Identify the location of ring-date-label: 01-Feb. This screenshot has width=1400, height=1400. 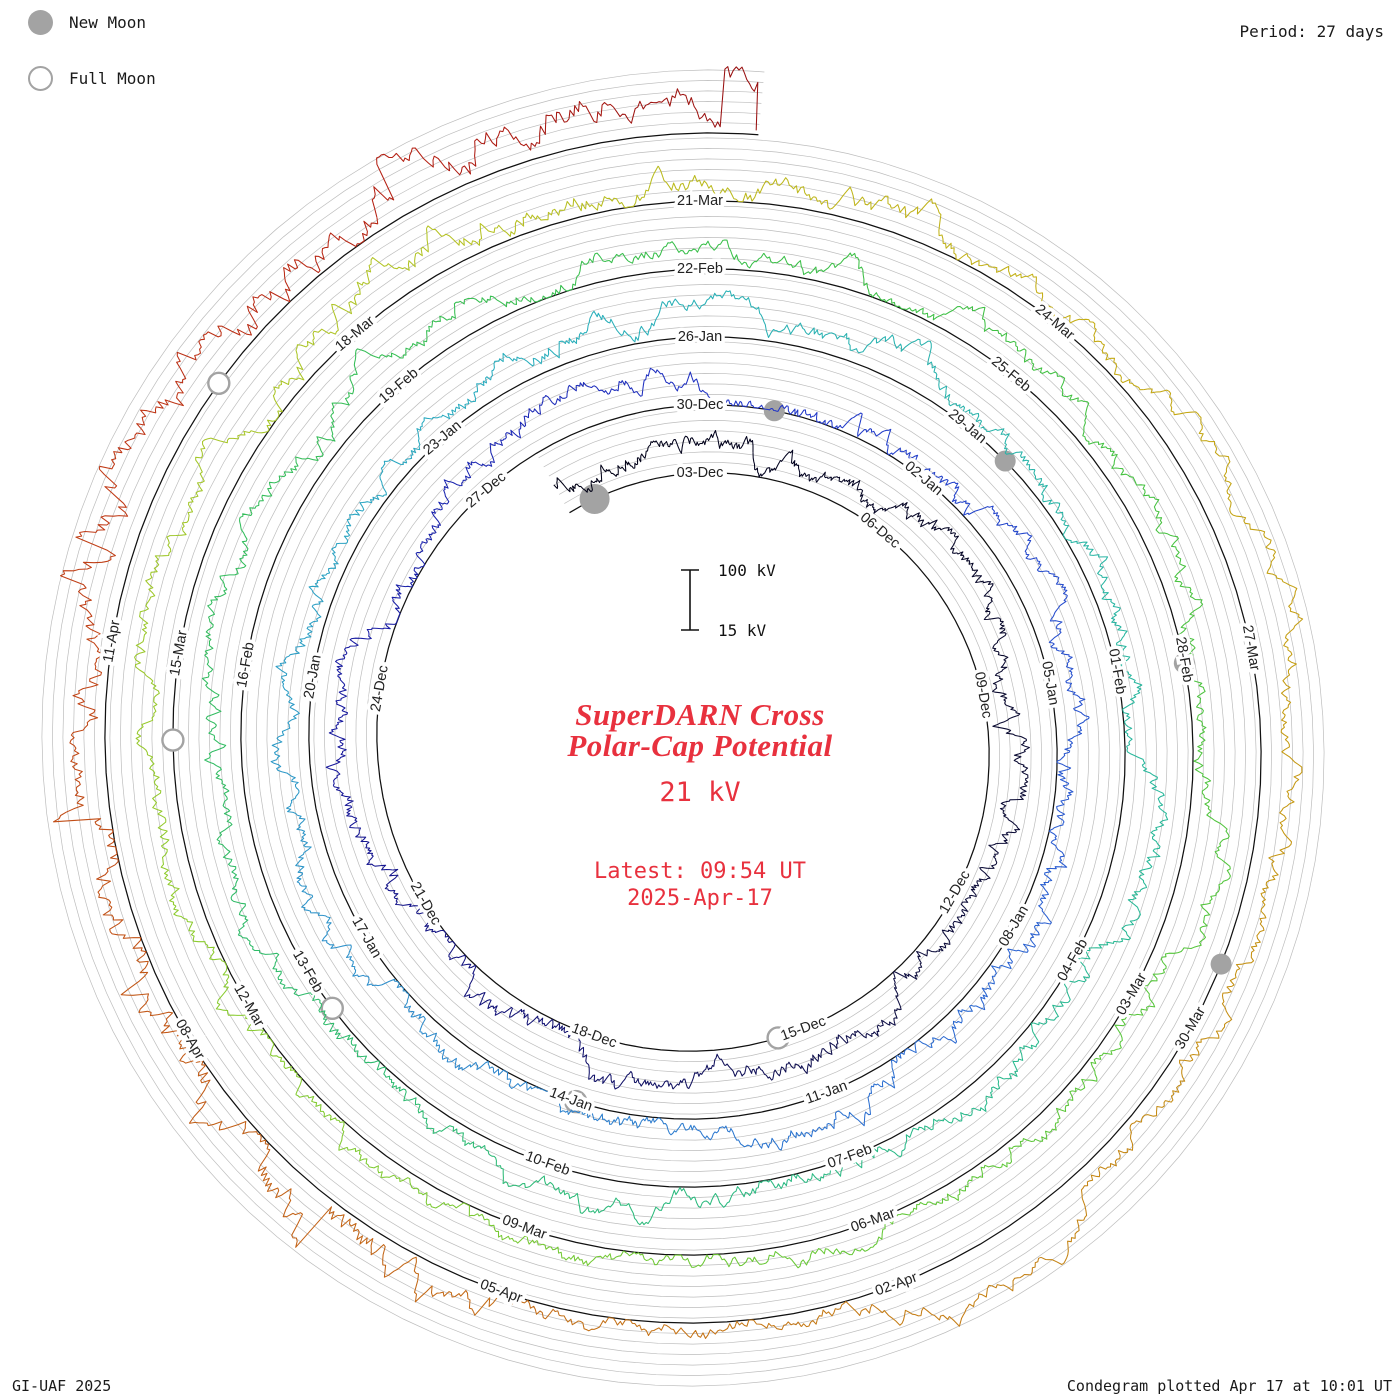
(1117, 671).